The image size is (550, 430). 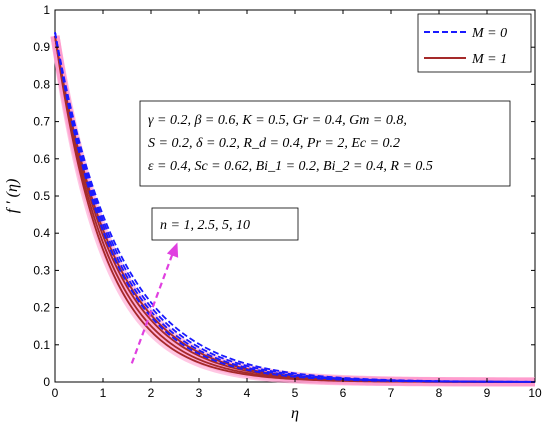 I want to click on parameter-frame, so click(x=325, y=143).